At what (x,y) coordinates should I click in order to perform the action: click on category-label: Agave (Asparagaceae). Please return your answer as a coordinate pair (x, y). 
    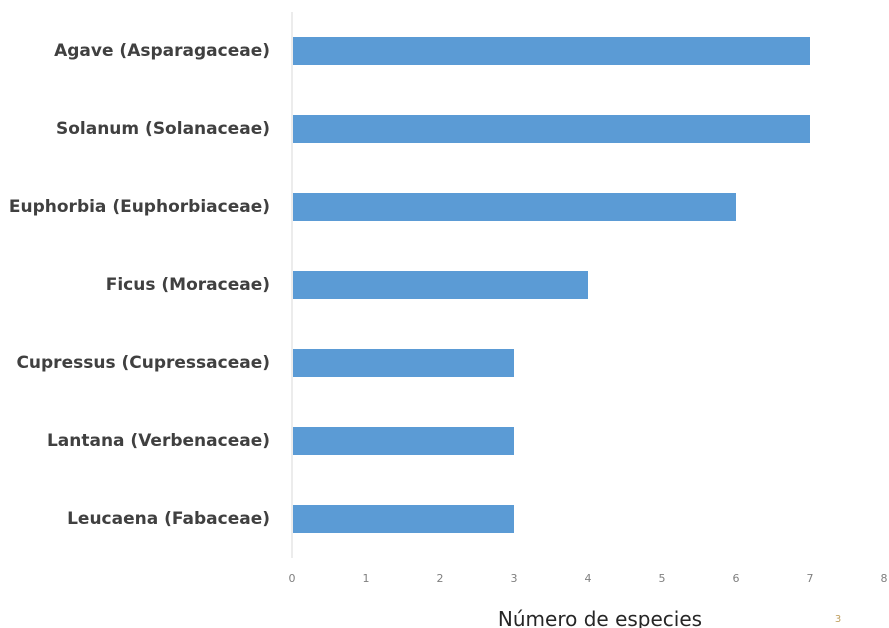
    Looking at the image, I should click on (162, 51).